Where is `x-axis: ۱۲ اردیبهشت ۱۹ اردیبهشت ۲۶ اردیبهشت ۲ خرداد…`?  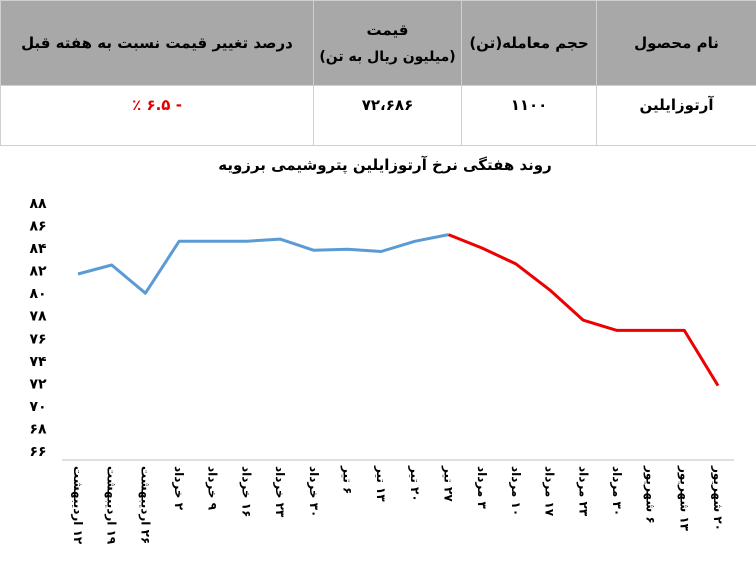
x-axis: ۱۲ اردیبهشت ۱۹ اردیبهشت ۲۶ اردیبهشت ۲ خرداد… is located at coordinates (398, 502).